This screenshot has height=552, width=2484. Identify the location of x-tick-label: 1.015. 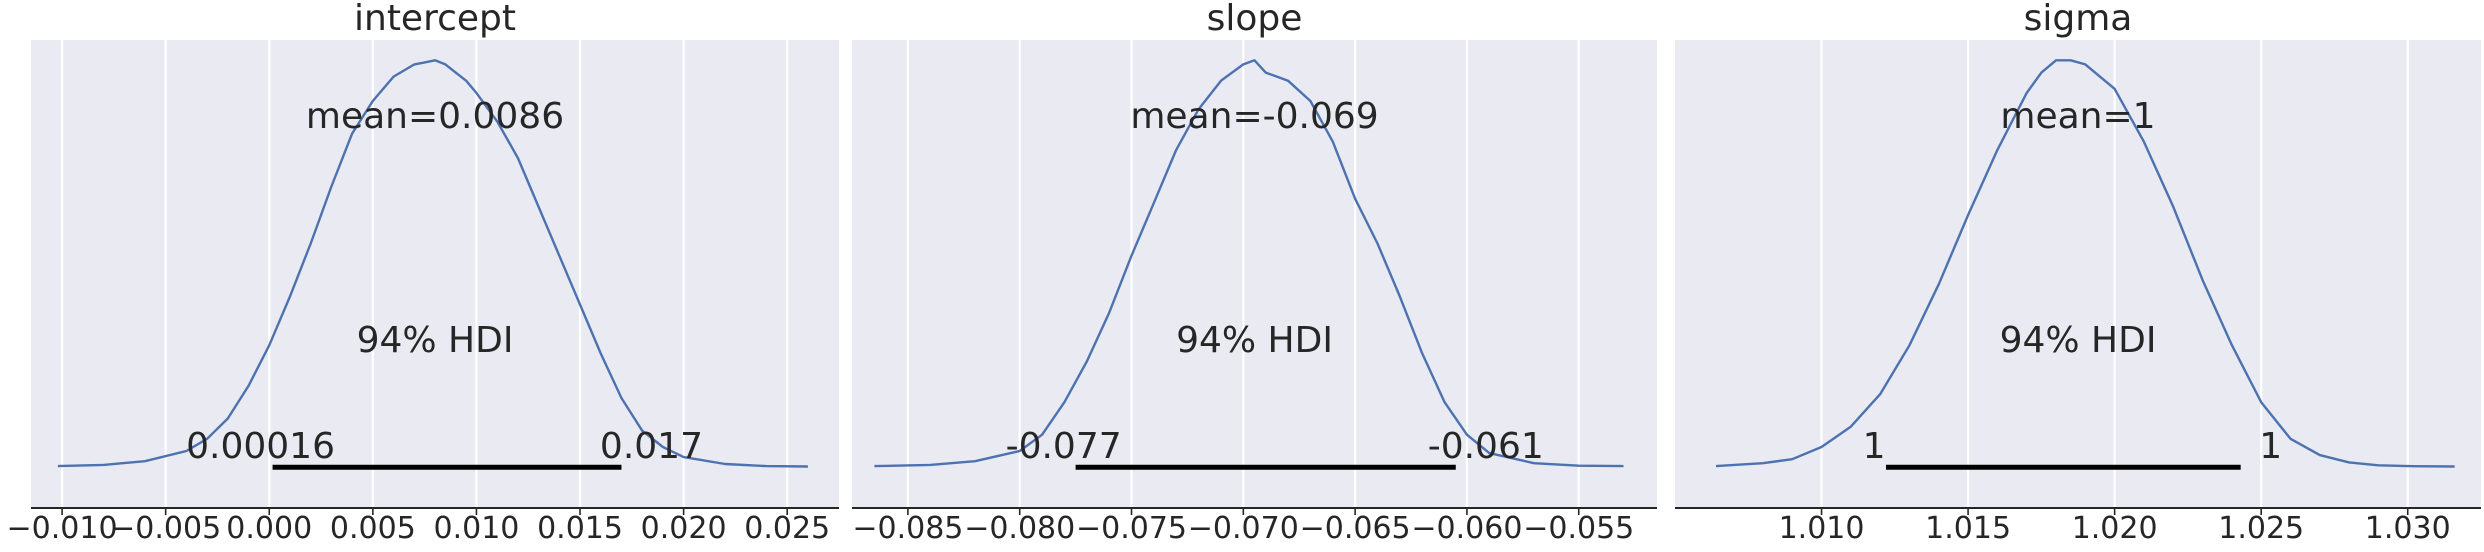
(1968, 528).